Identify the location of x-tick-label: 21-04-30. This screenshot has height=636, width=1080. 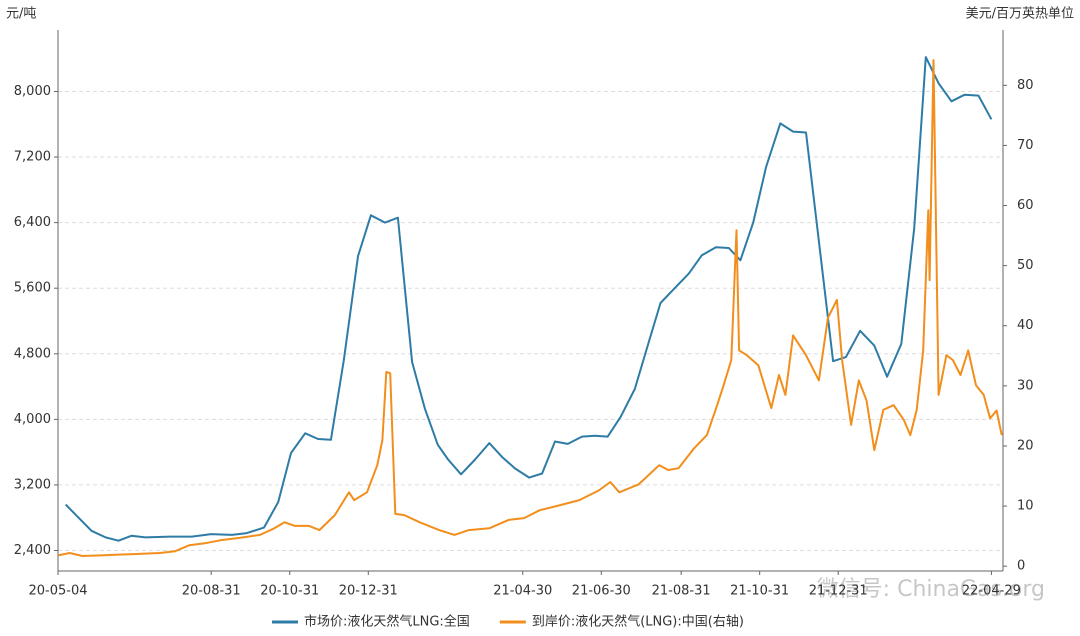
(522, 591).